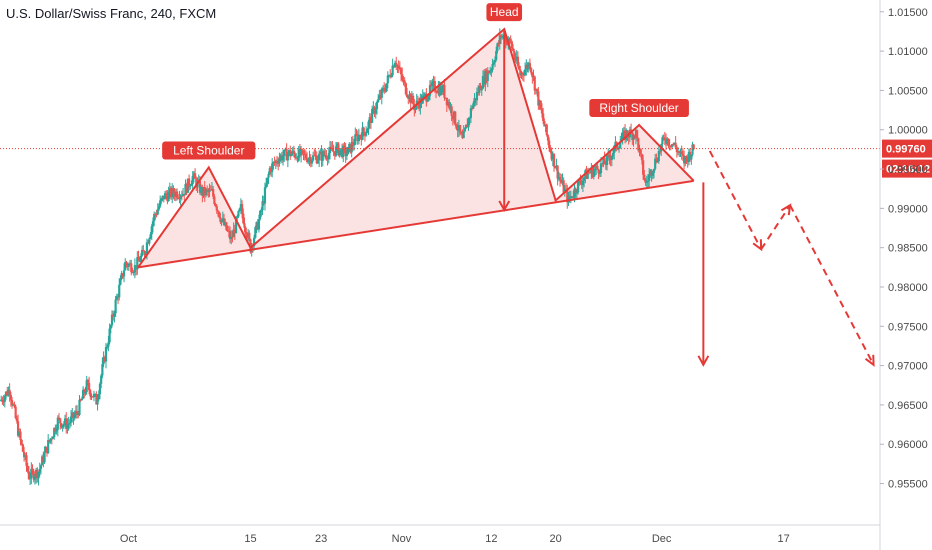 The width and height of the screenshot is (932, 550). I want to click on y-tick-label: 0.99000, so click(908, 209).